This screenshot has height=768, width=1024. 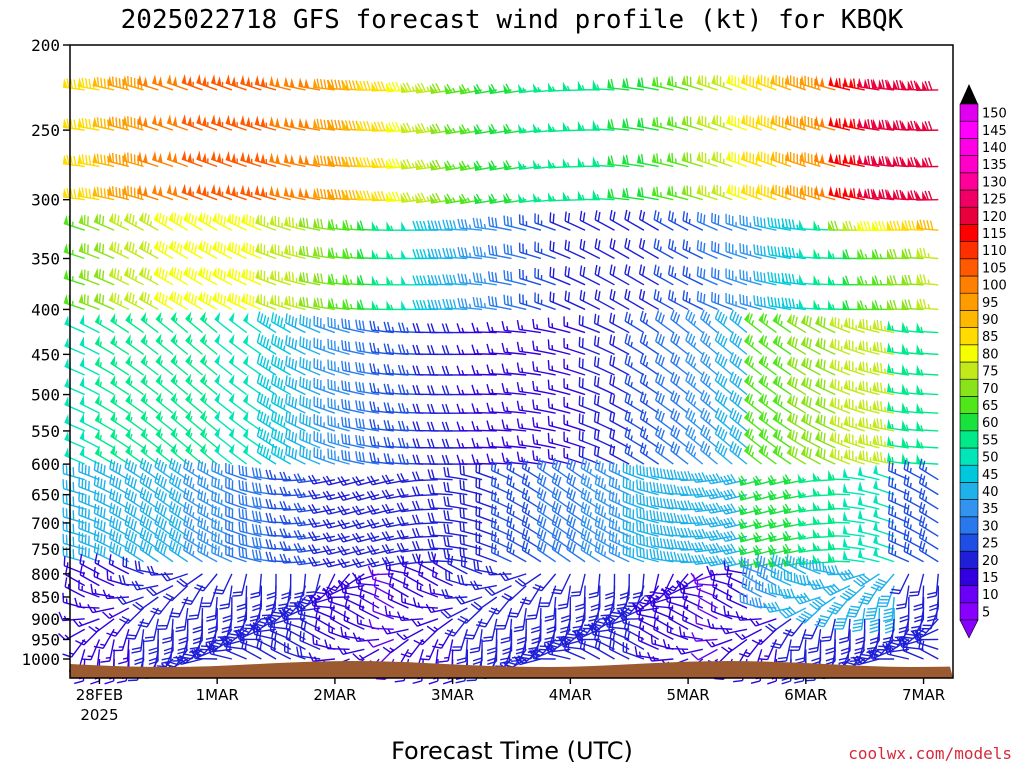 I want to click on x-tick-sublabel: 2025, so click(x=99, y=715).